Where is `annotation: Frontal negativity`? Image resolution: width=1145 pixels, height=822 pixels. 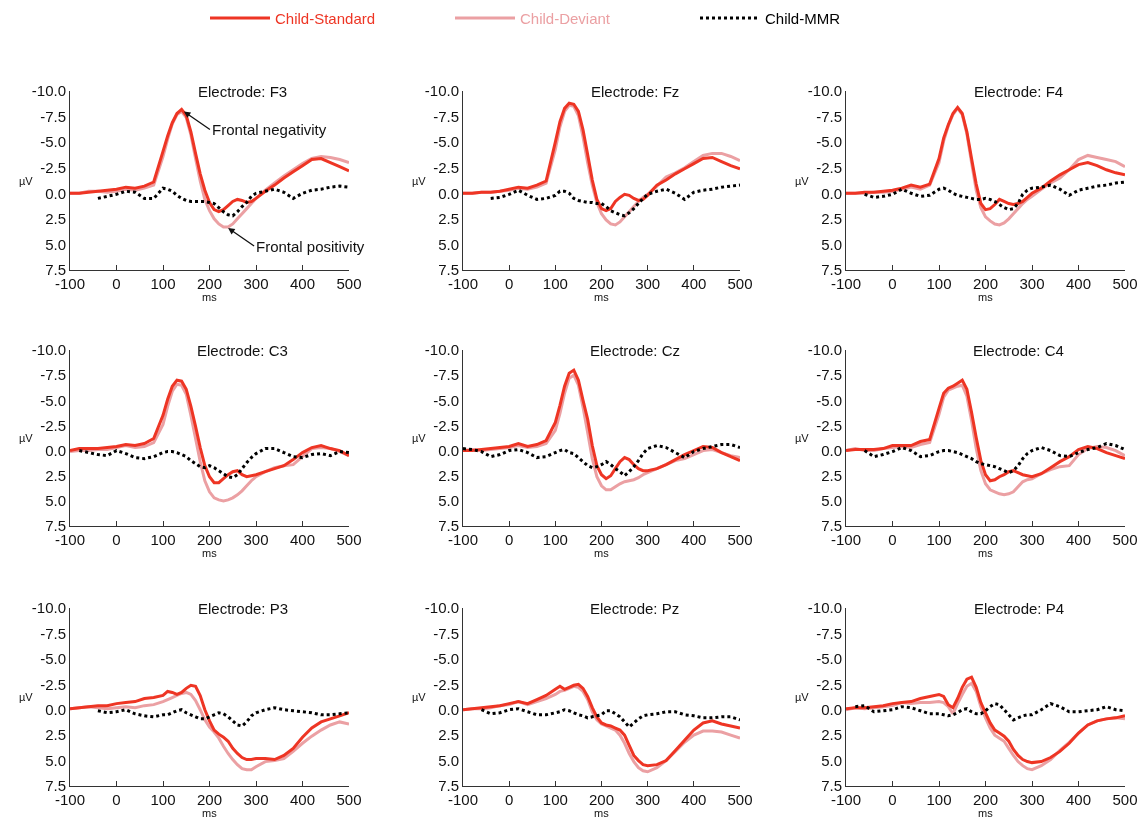
annotation: Frontal negativity is located at coordinates (269, 129).